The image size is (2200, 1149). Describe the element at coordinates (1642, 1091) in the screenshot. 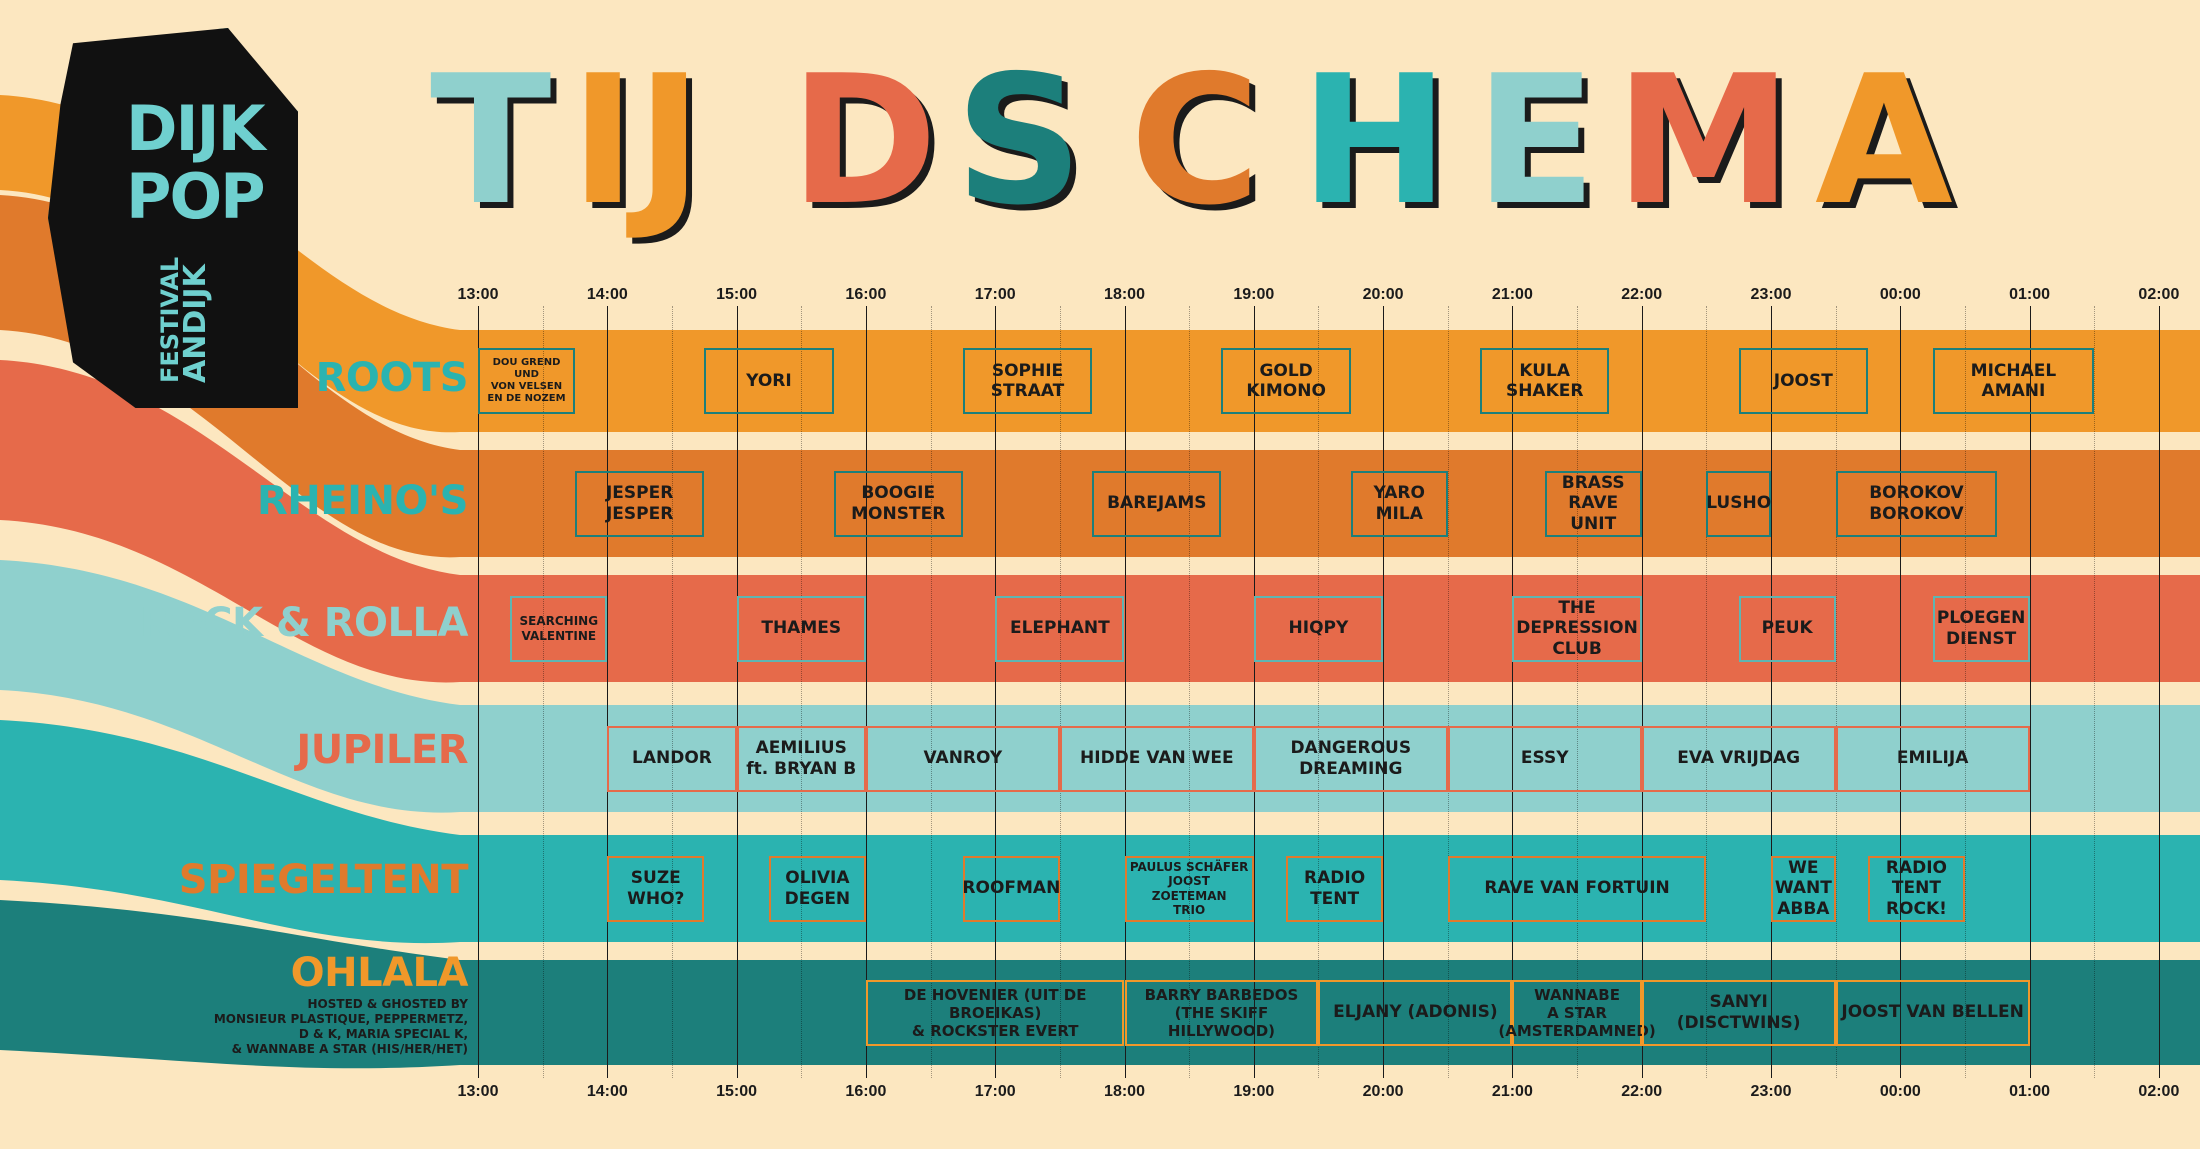

I see `time-label-bottom: 22:00` at that location.